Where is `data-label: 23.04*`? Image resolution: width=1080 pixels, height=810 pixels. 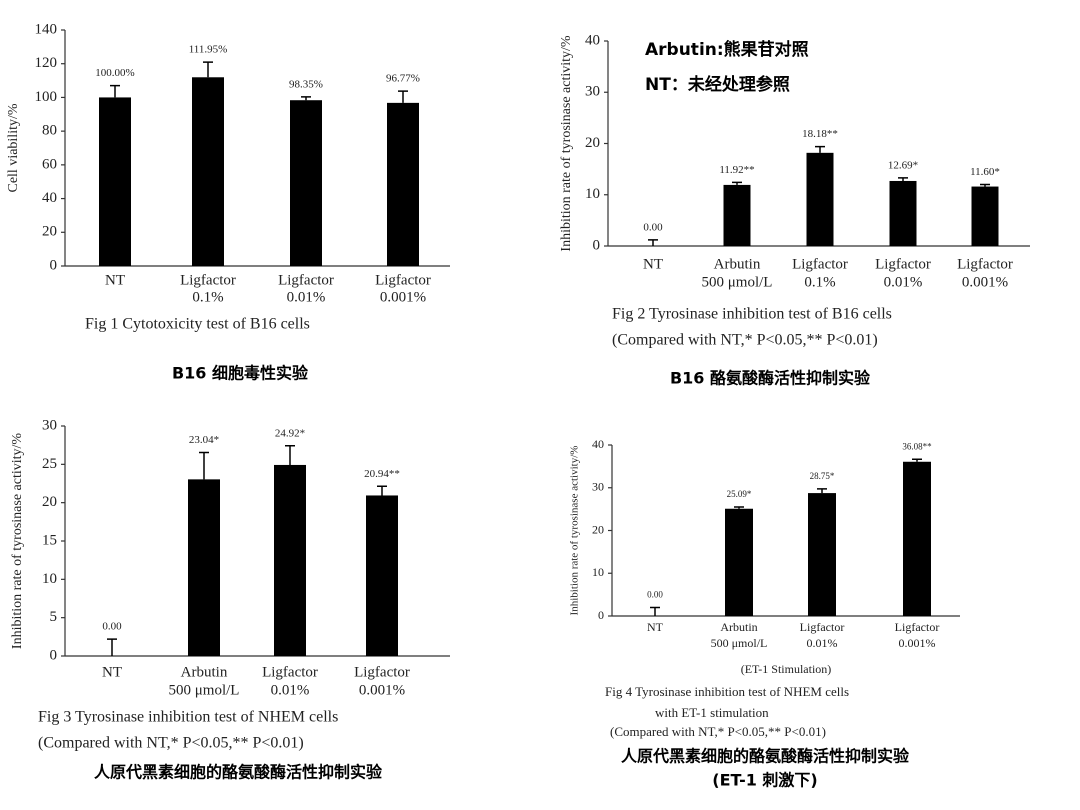
data-label: 23.04* is located at coordinates (204, 440).